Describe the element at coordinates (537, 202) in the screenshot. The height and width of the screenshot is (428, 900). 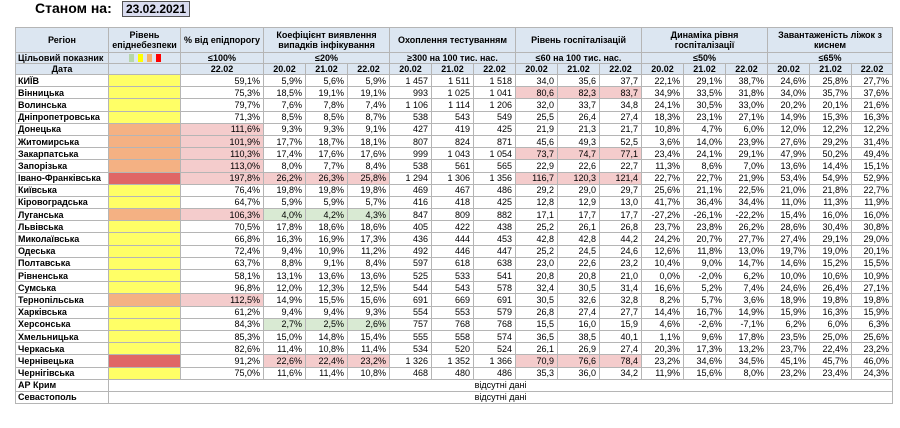
I see `hospitalization-rate: 12,8` at that location.